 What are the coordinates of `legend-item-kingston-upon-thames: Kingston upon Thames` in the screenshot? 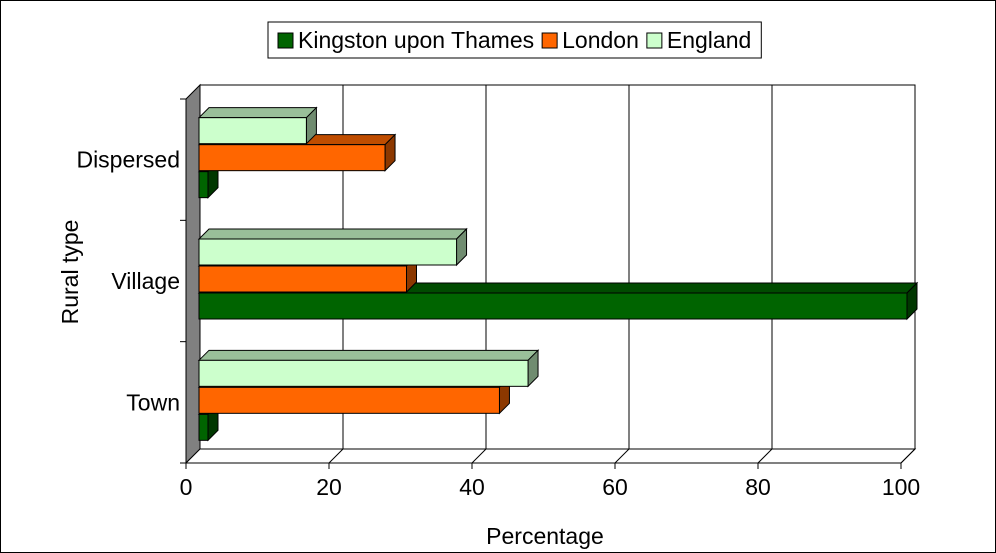 It's located at (405, 40).